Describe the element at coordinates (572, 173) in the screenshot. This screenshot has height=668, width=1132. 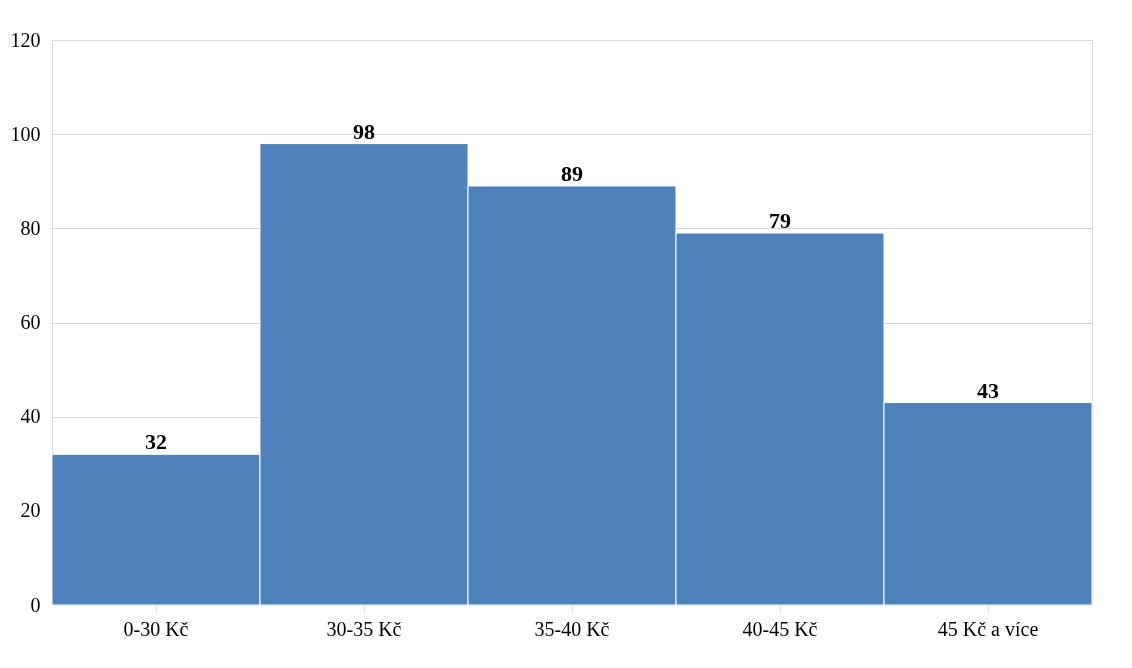
I see `data-label: 89` at that location.